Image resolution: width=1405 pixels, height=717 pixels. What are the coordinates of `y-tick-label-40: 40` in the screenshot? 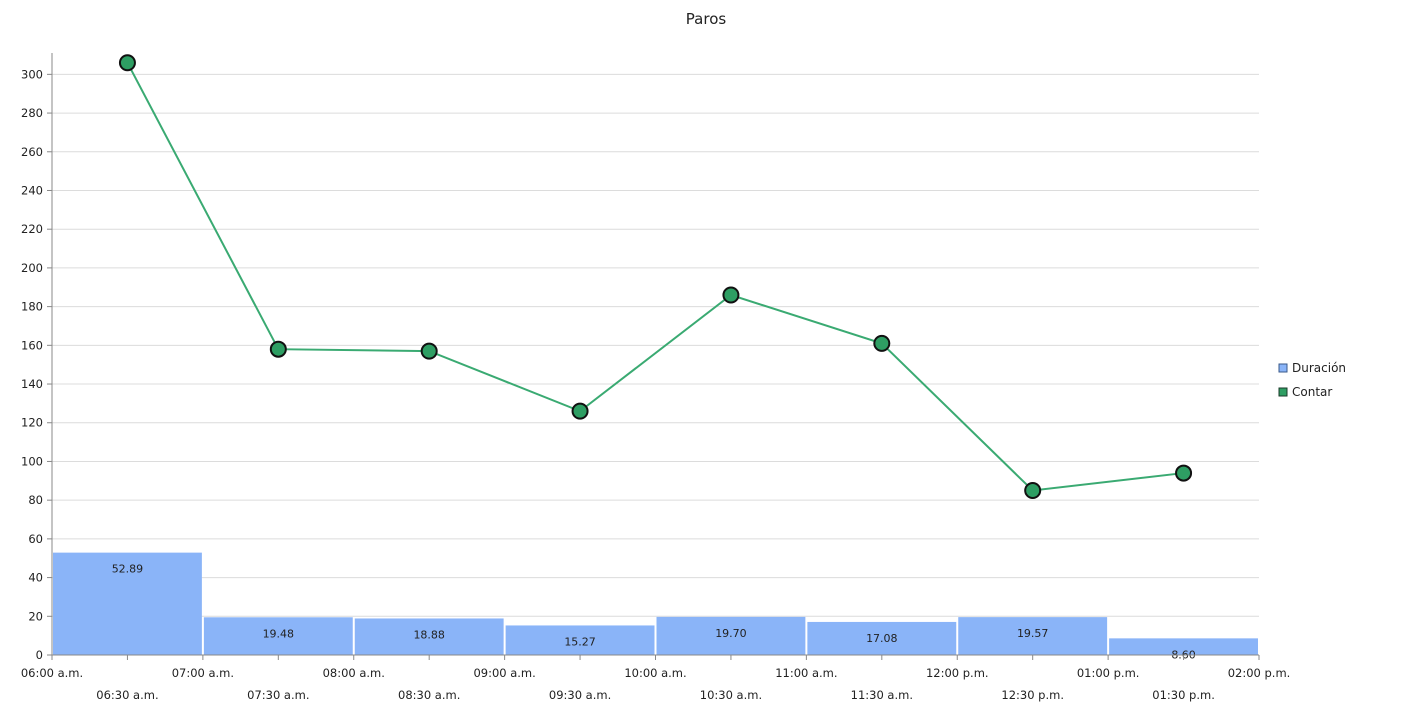 It's located at (35, 578).